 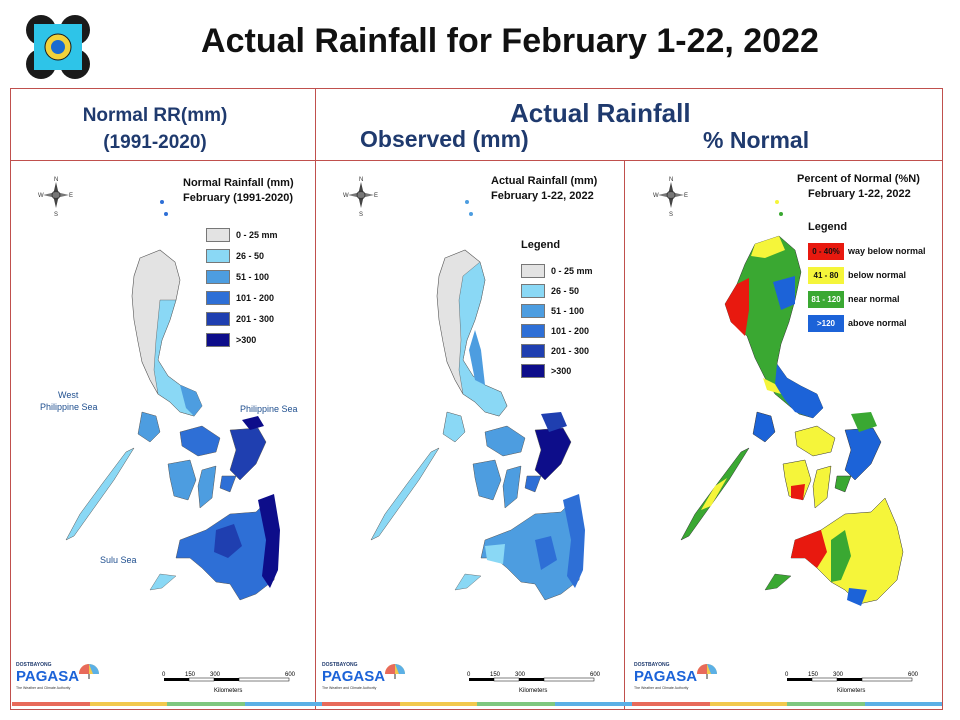 What do you see at coordinates (58, 47) in the screenshot?
I see `pagasa-seal-logo` at bounding box center [58, 47].